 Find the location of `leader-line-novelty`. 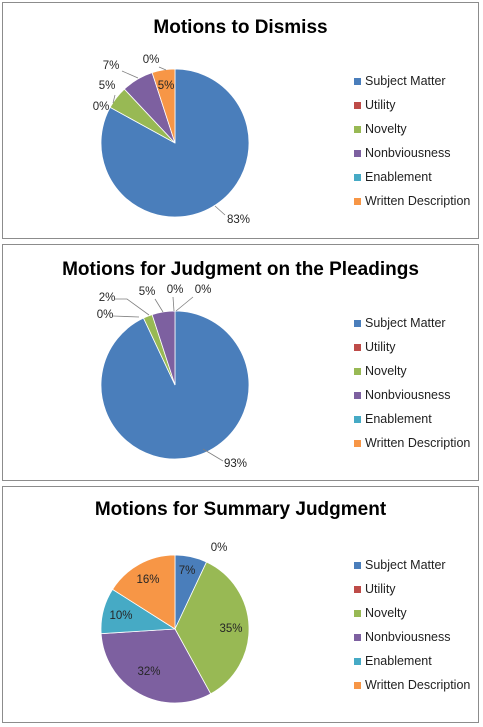

leader-line-novelty is located at coordinates (132, 307).